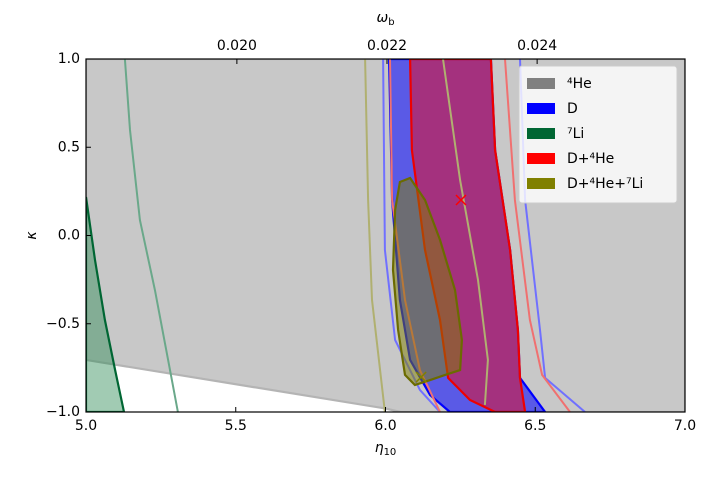  Describe the element at coordinates (685, 426) in the screenshot. I see `x-tick-label: 7.0` at that location.